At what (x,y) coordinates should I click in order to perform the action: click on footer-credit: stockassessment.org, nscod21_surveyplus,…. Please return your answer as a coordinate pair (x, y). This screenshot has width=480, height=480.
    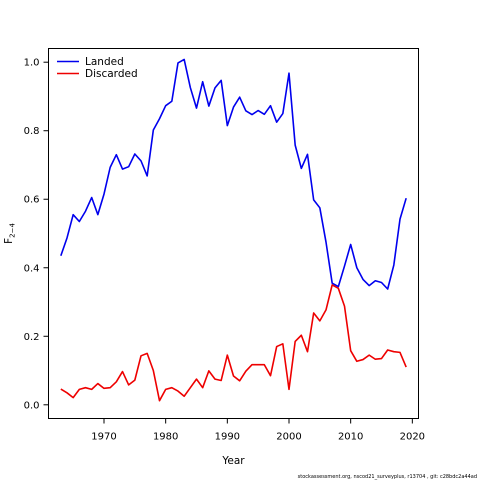
    Looking at the image, I should click on (387, 477).